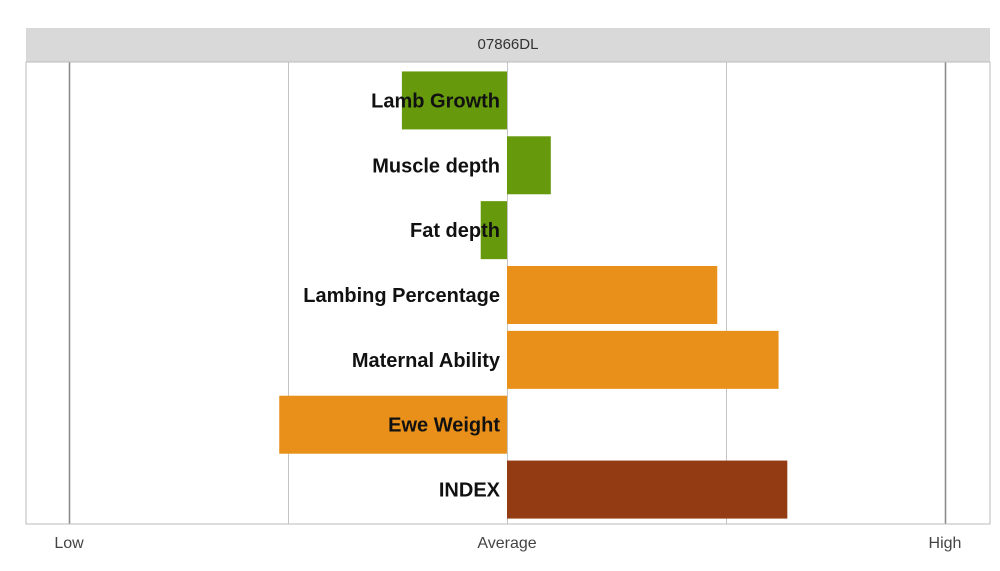  What do you see at coordinates (470, 491) in the screenshot?
I see `category-label: INDEX` at bounding box center [470, 491].